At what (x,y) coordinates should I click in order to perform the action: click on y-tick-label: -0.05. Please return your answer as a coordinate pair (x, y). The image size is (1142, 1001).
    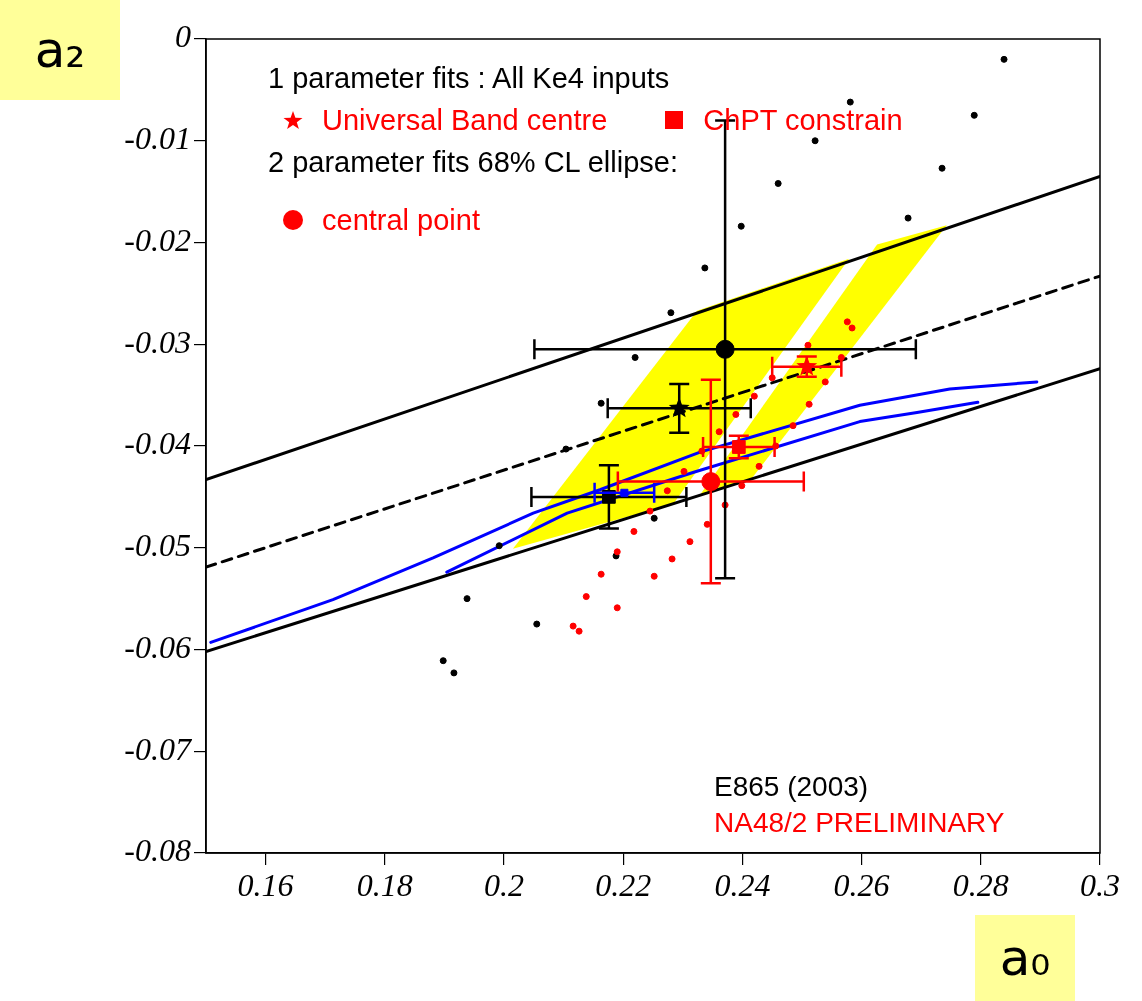
    Looking at the image, I should click on (157, 545).